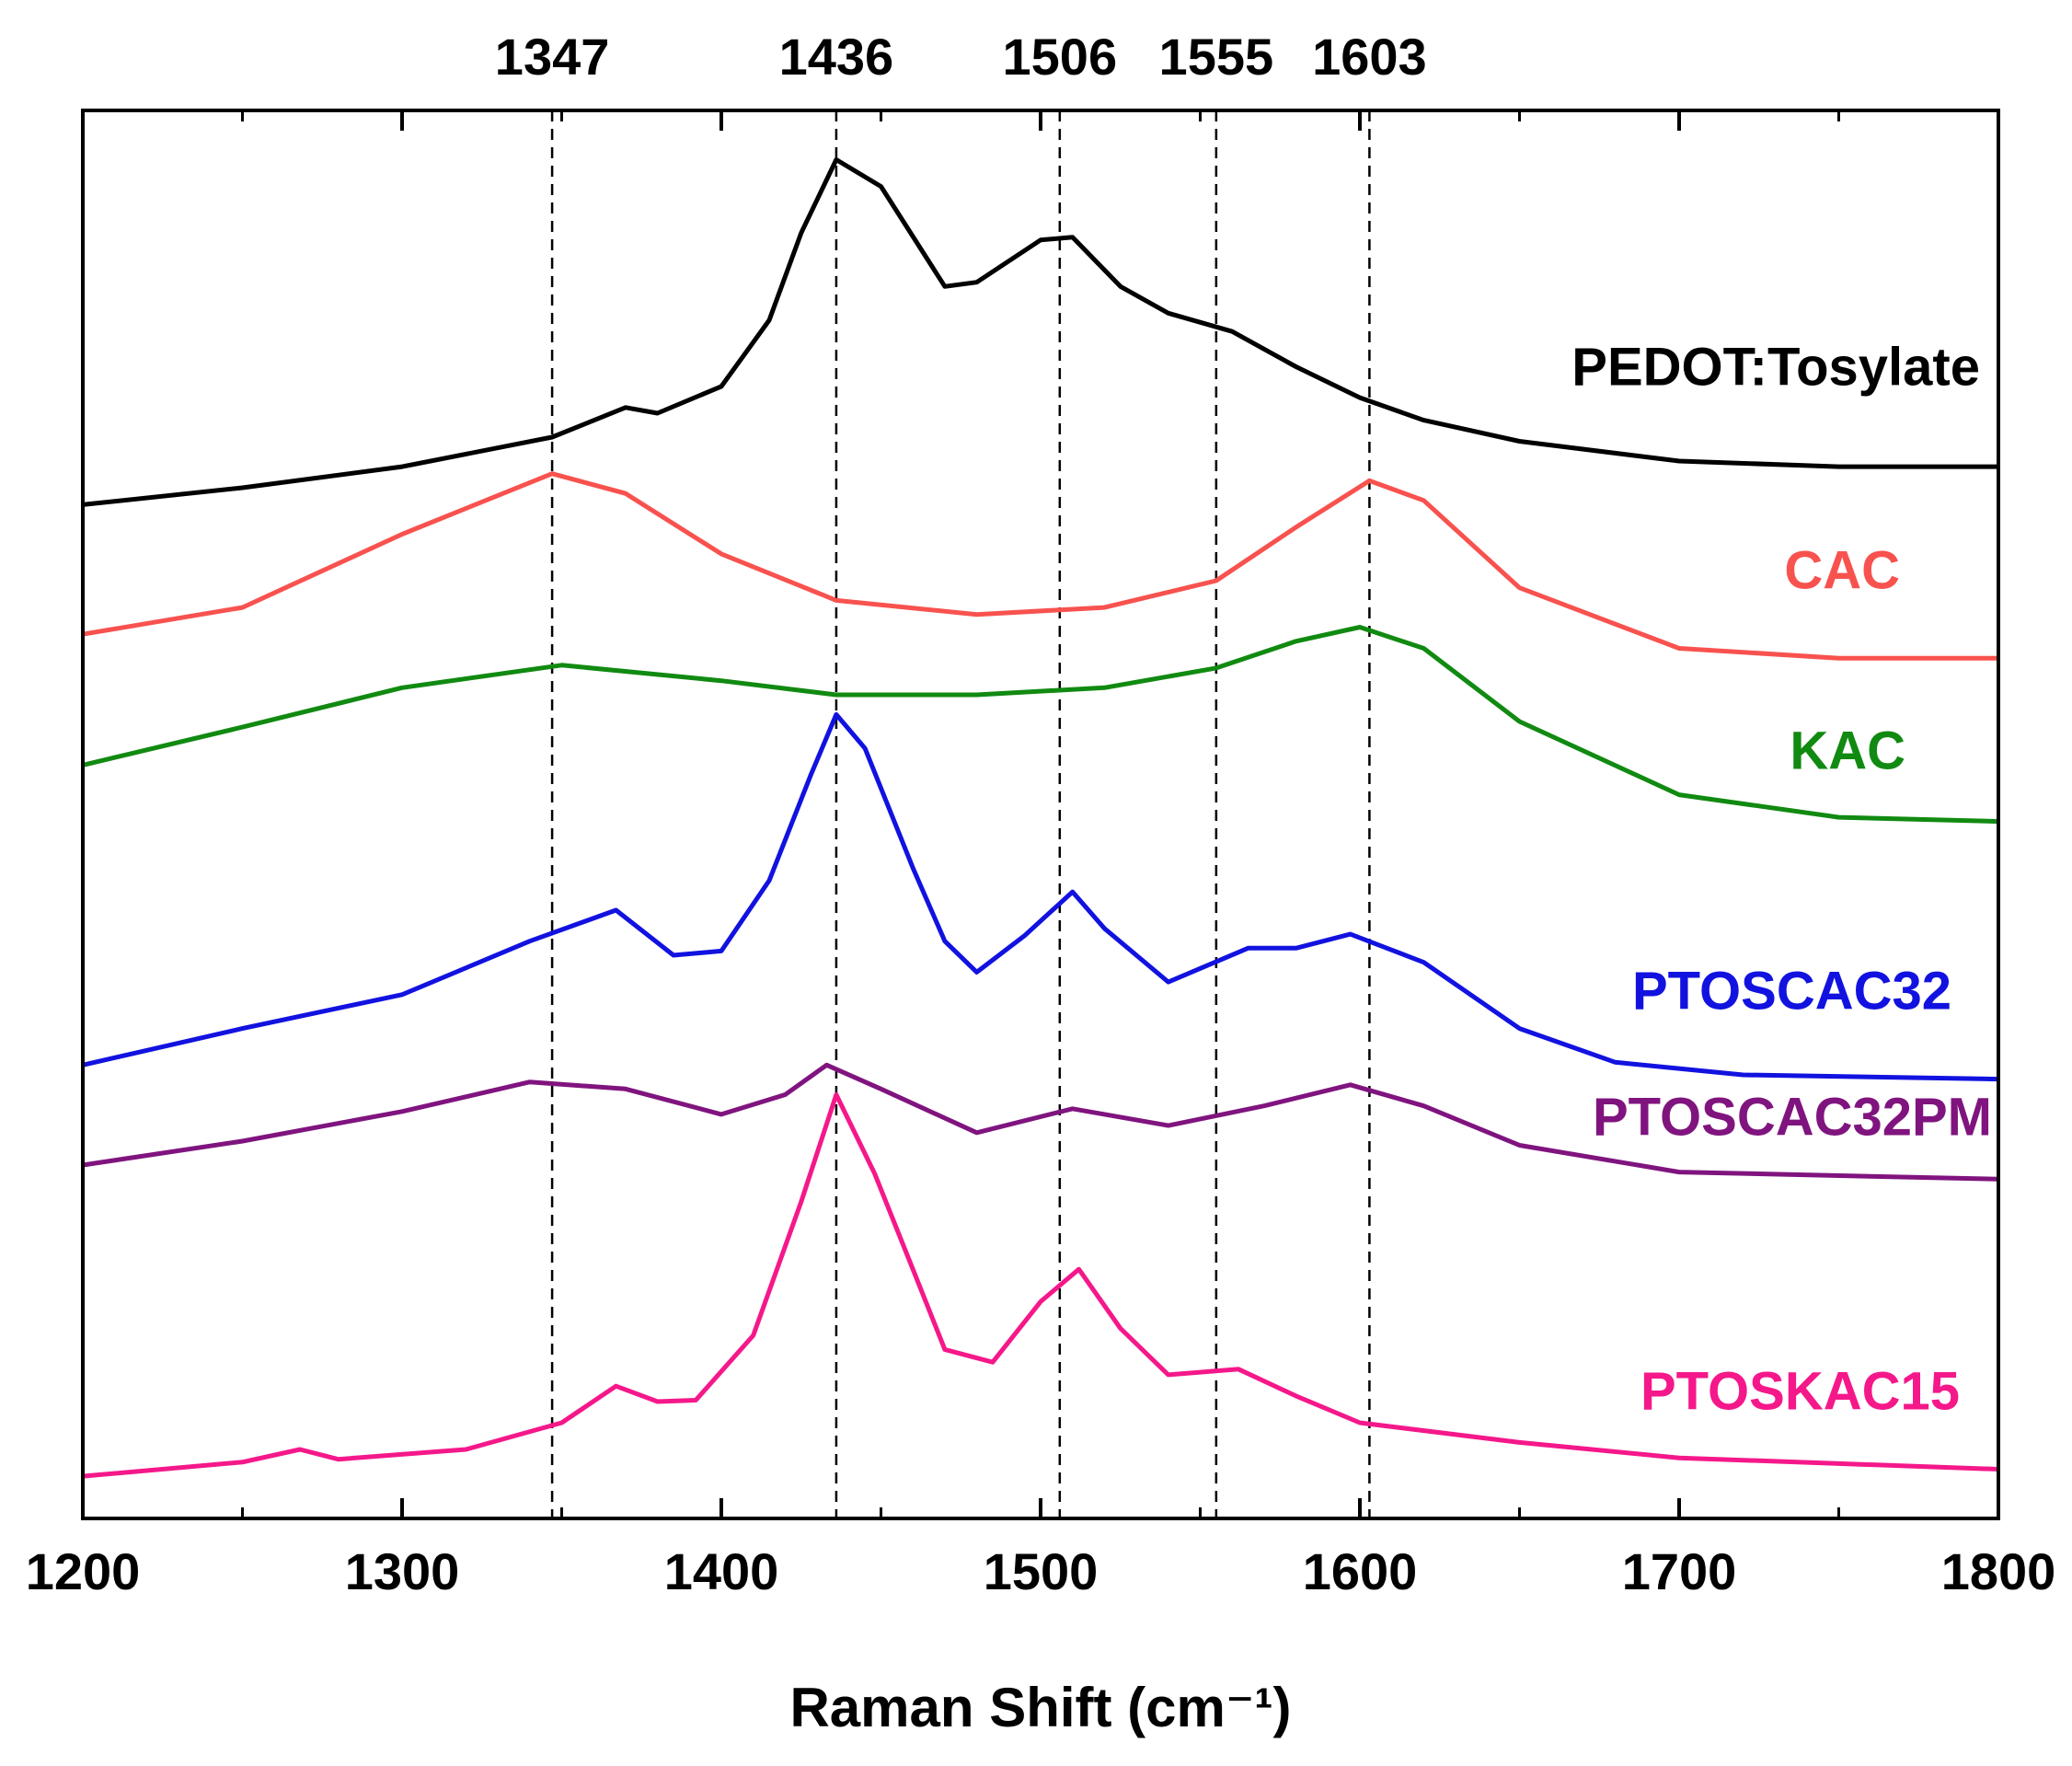  I want to click on x-tick-label: 1500, so click(1041, 1571).